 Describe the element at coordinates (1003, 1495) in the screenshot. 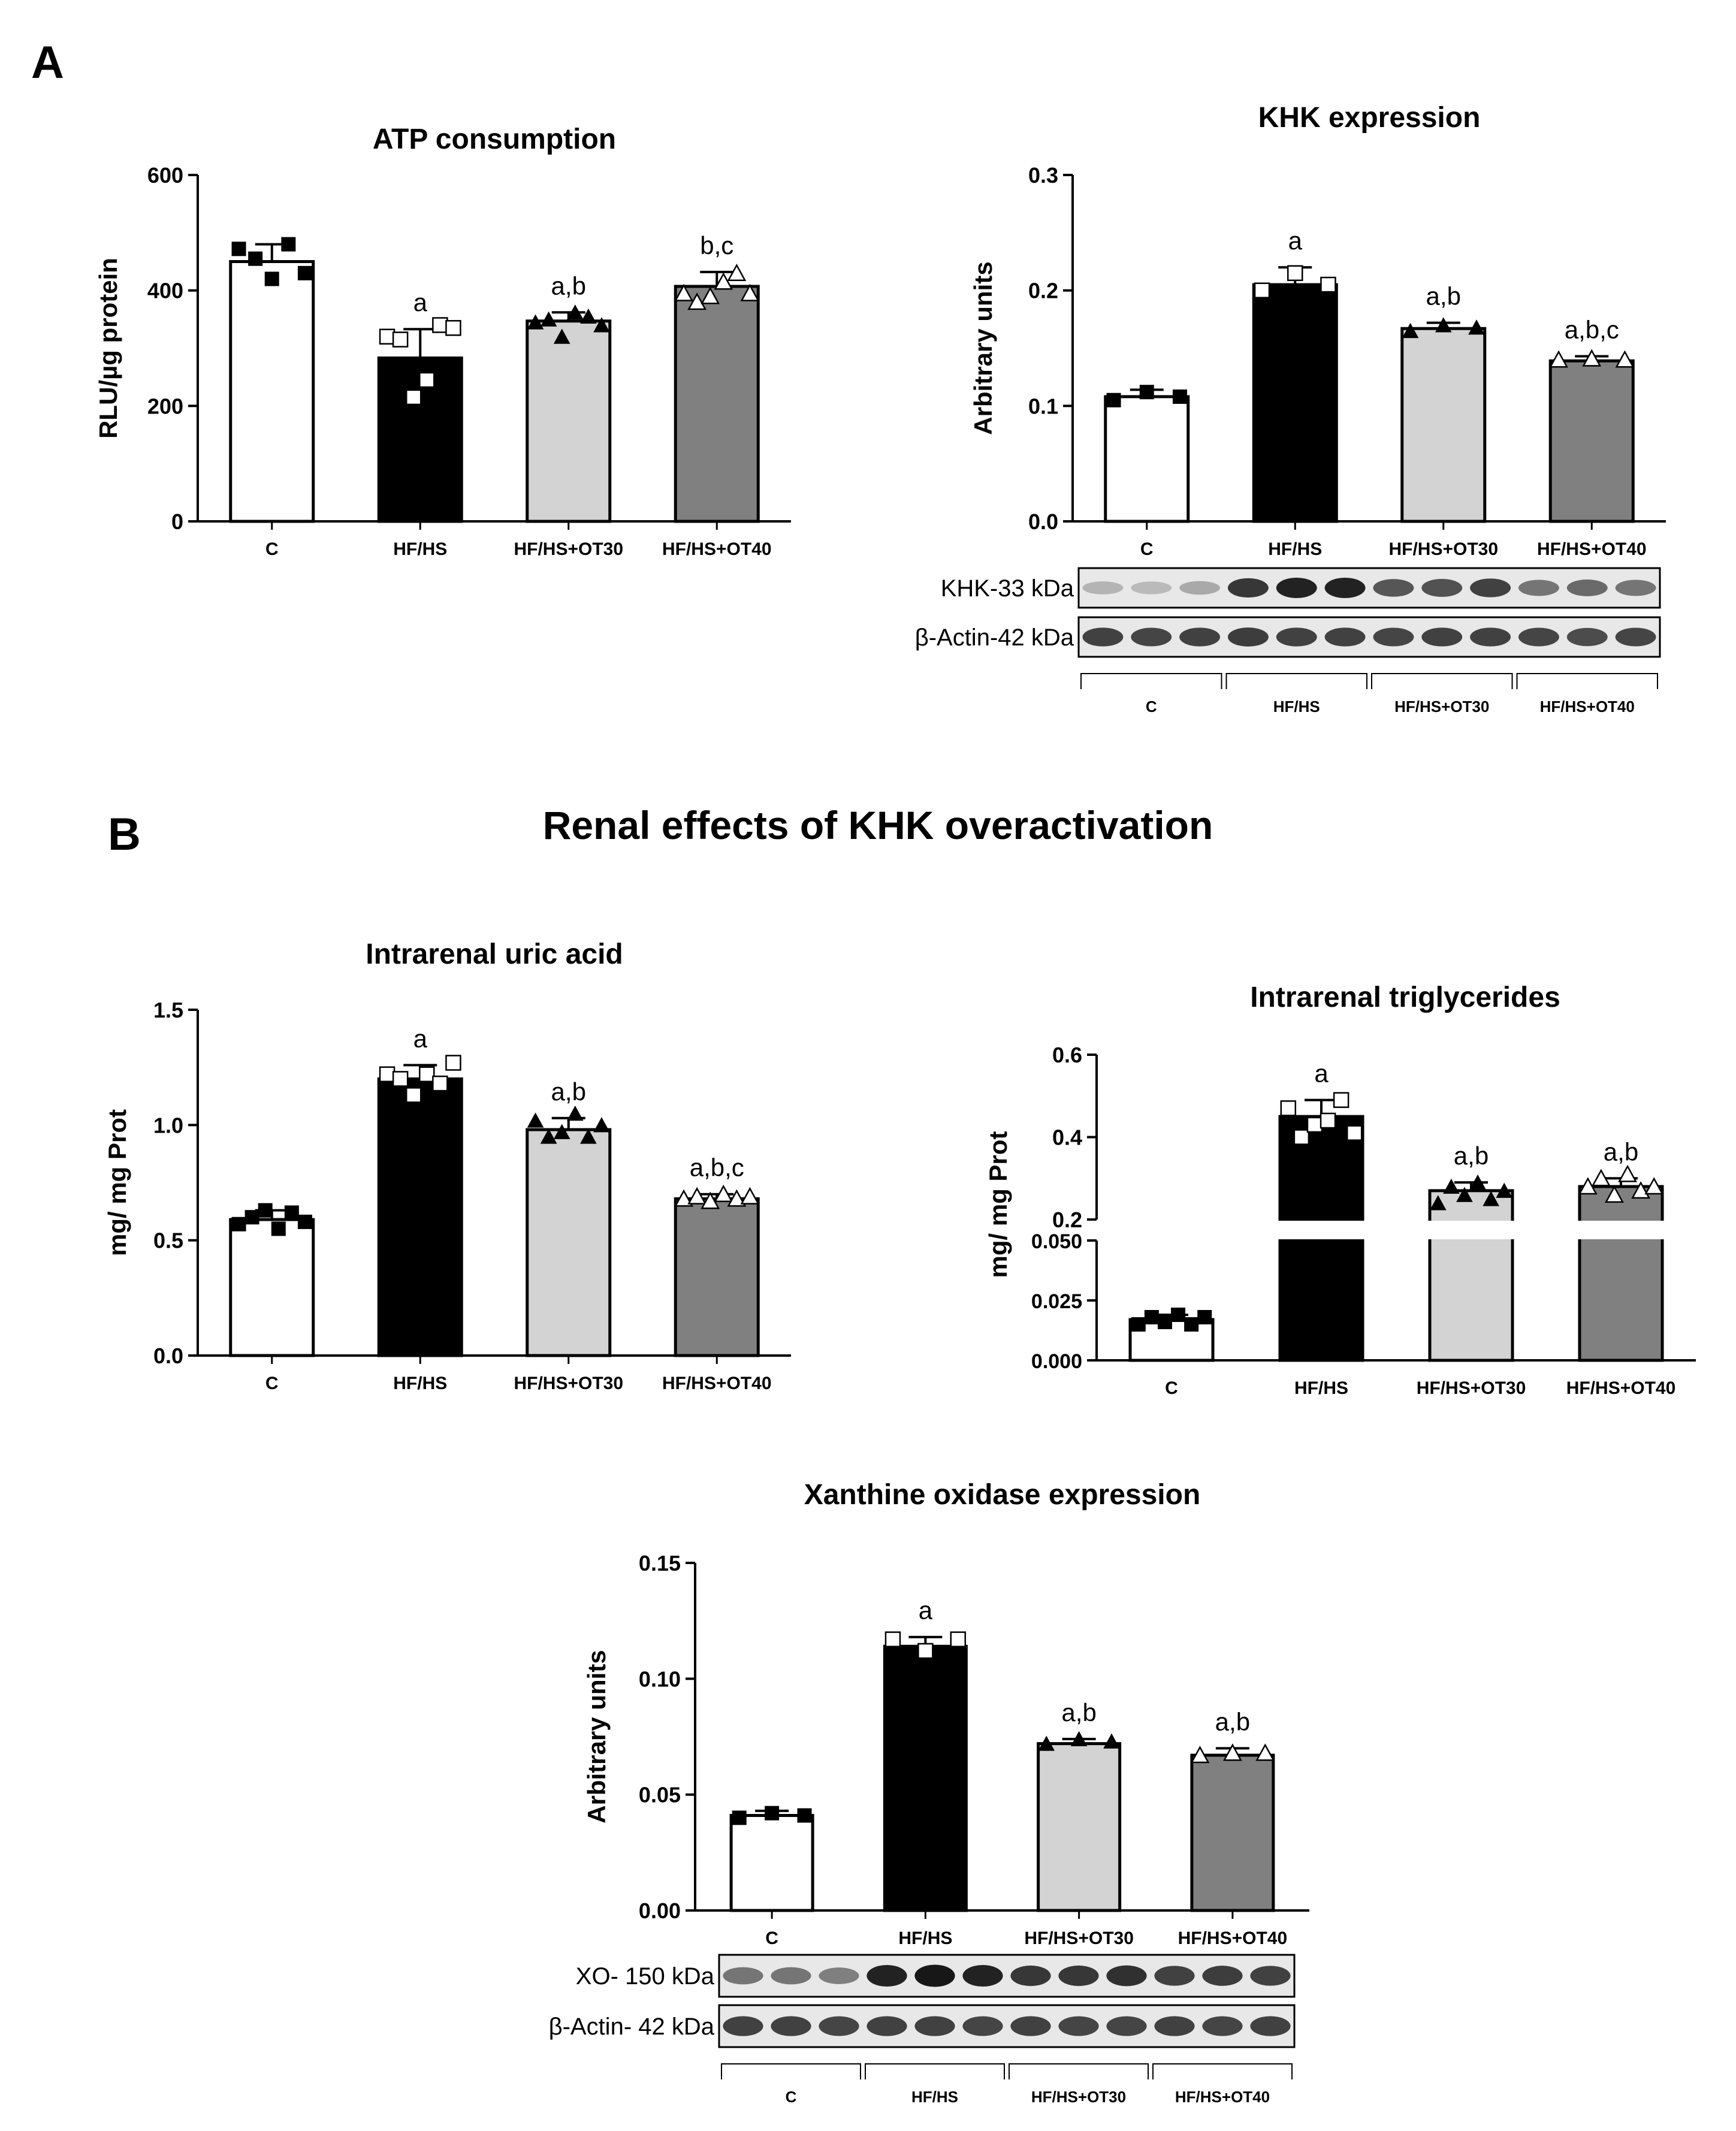

I see `chart-title: Xanthine oxidase expression` at that location.